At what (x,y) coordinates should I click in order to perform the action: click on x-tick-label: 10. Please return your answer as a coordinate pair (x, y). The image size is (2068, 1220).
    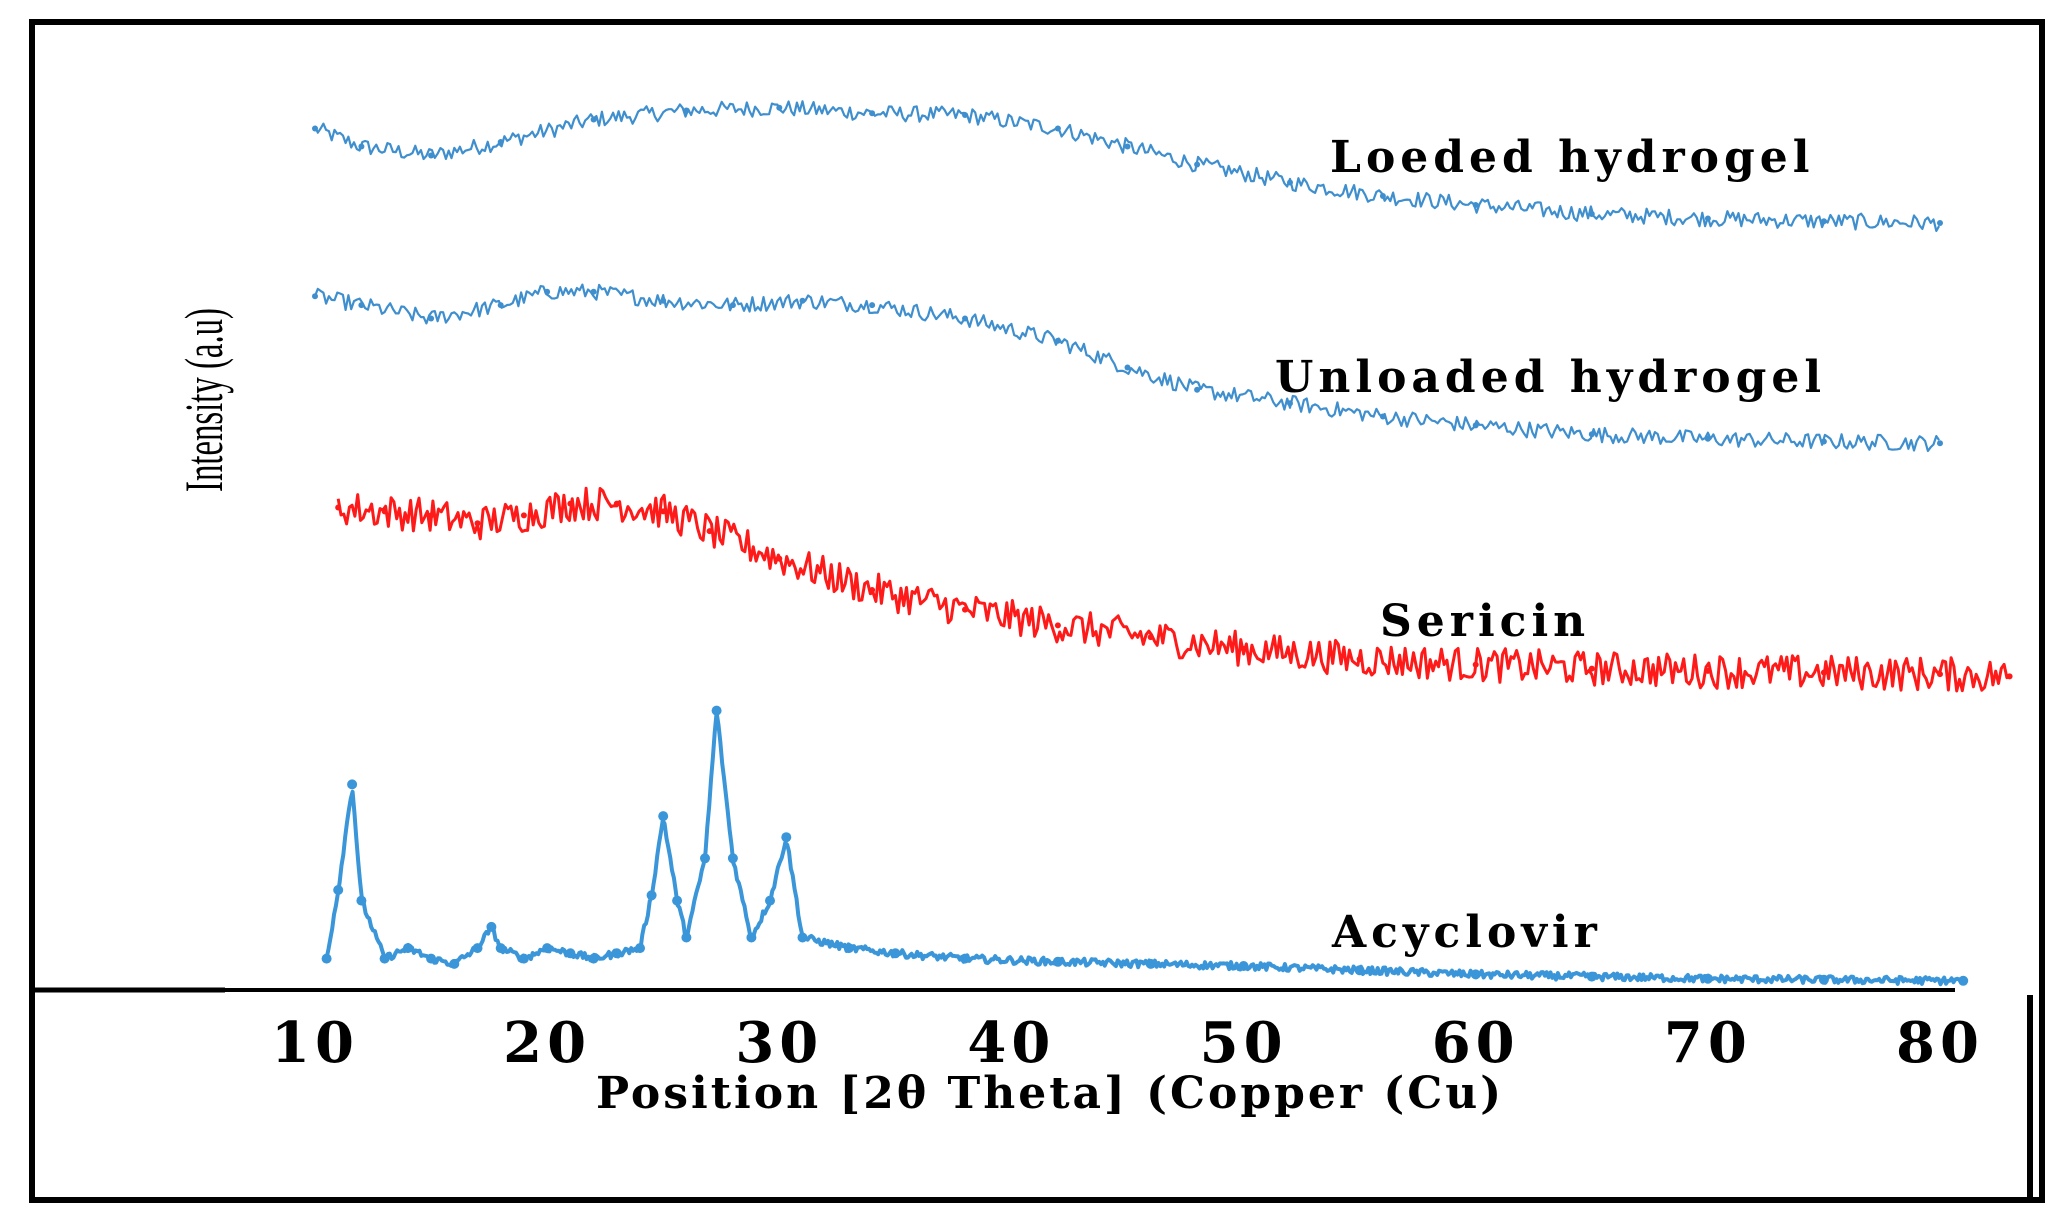
    Looking at the image, I should click on (315, 1043).